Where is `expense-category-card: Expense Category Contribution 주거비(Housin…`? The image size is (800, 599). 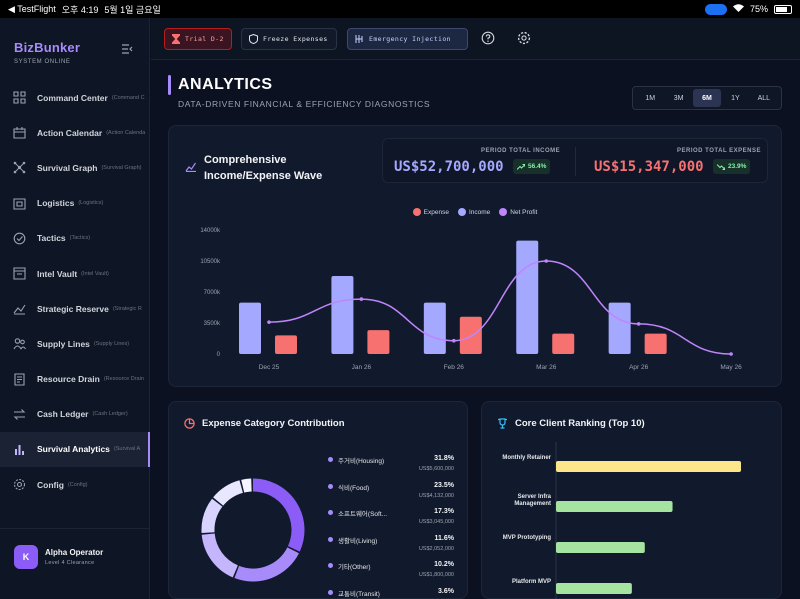 expense-category-card: Expense Category Contribution 주거비(Housin… is located at coordinates (318, 500).